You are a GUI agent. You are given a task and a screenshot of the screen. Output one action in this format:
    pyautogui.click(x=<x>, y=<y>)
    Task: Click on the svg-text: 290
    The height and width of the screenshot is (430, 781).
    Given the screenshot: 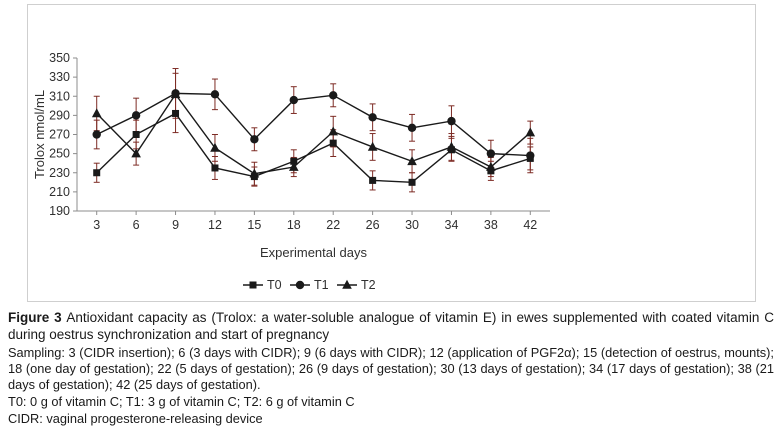 What is the action you would take?
    pyautogui.click(x=59, y=115)
    